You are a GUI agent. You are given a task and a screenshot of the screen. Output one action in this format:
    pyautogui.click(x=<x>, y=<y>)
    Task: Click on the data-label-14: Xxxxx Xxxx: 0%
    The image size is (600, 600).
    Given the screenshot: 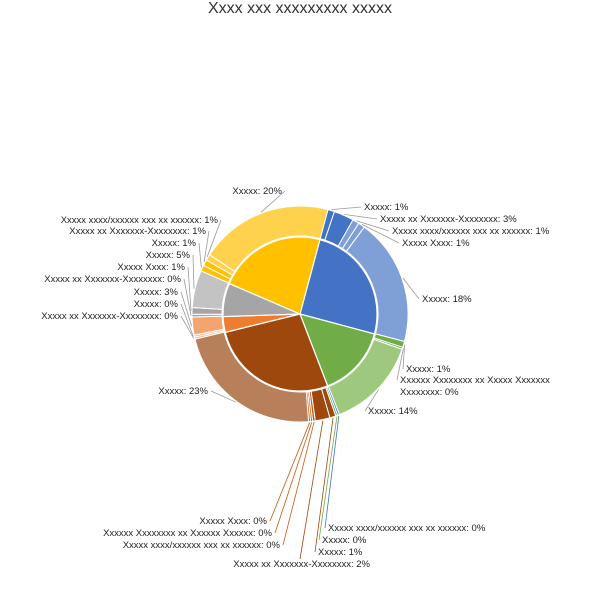 What is the action you would take?
    pyautogui.click(x=233, y=521)
    